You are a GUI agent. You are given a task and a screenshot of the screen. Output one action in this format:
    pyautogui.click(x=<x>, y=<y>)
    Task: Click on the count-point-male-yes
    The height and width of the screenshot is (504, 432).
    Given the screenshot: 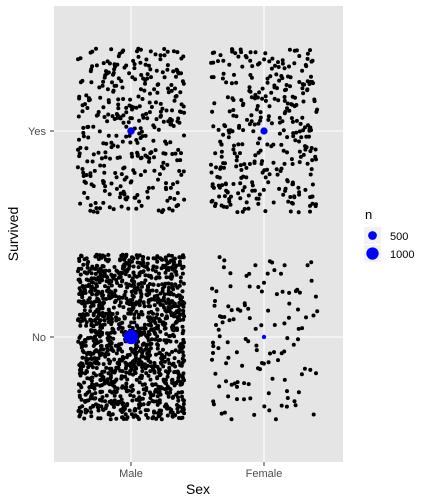 What is the action you would take?
    pyautogui.click(x=131, y=131)
    